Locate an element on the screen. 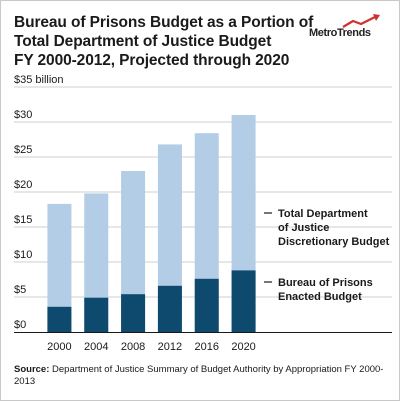 This screenshot has height=401, width=400. x-tick-label: 2008 is located at coordinates (133, 347).